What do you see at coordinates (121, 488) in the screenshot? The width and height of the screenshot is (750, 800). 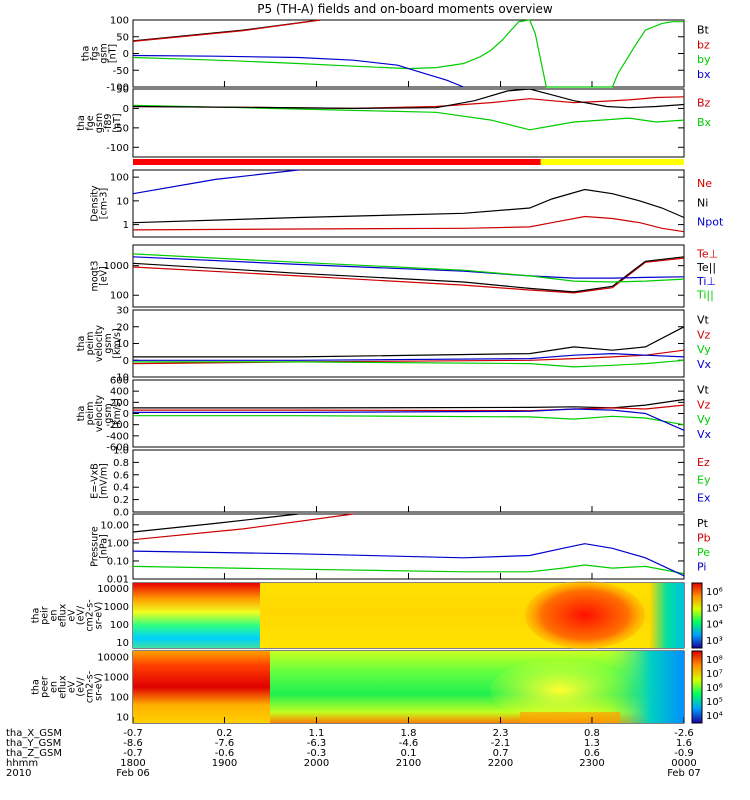 I see `y-tick-label: 0.4` at bounding box center [121, 488].